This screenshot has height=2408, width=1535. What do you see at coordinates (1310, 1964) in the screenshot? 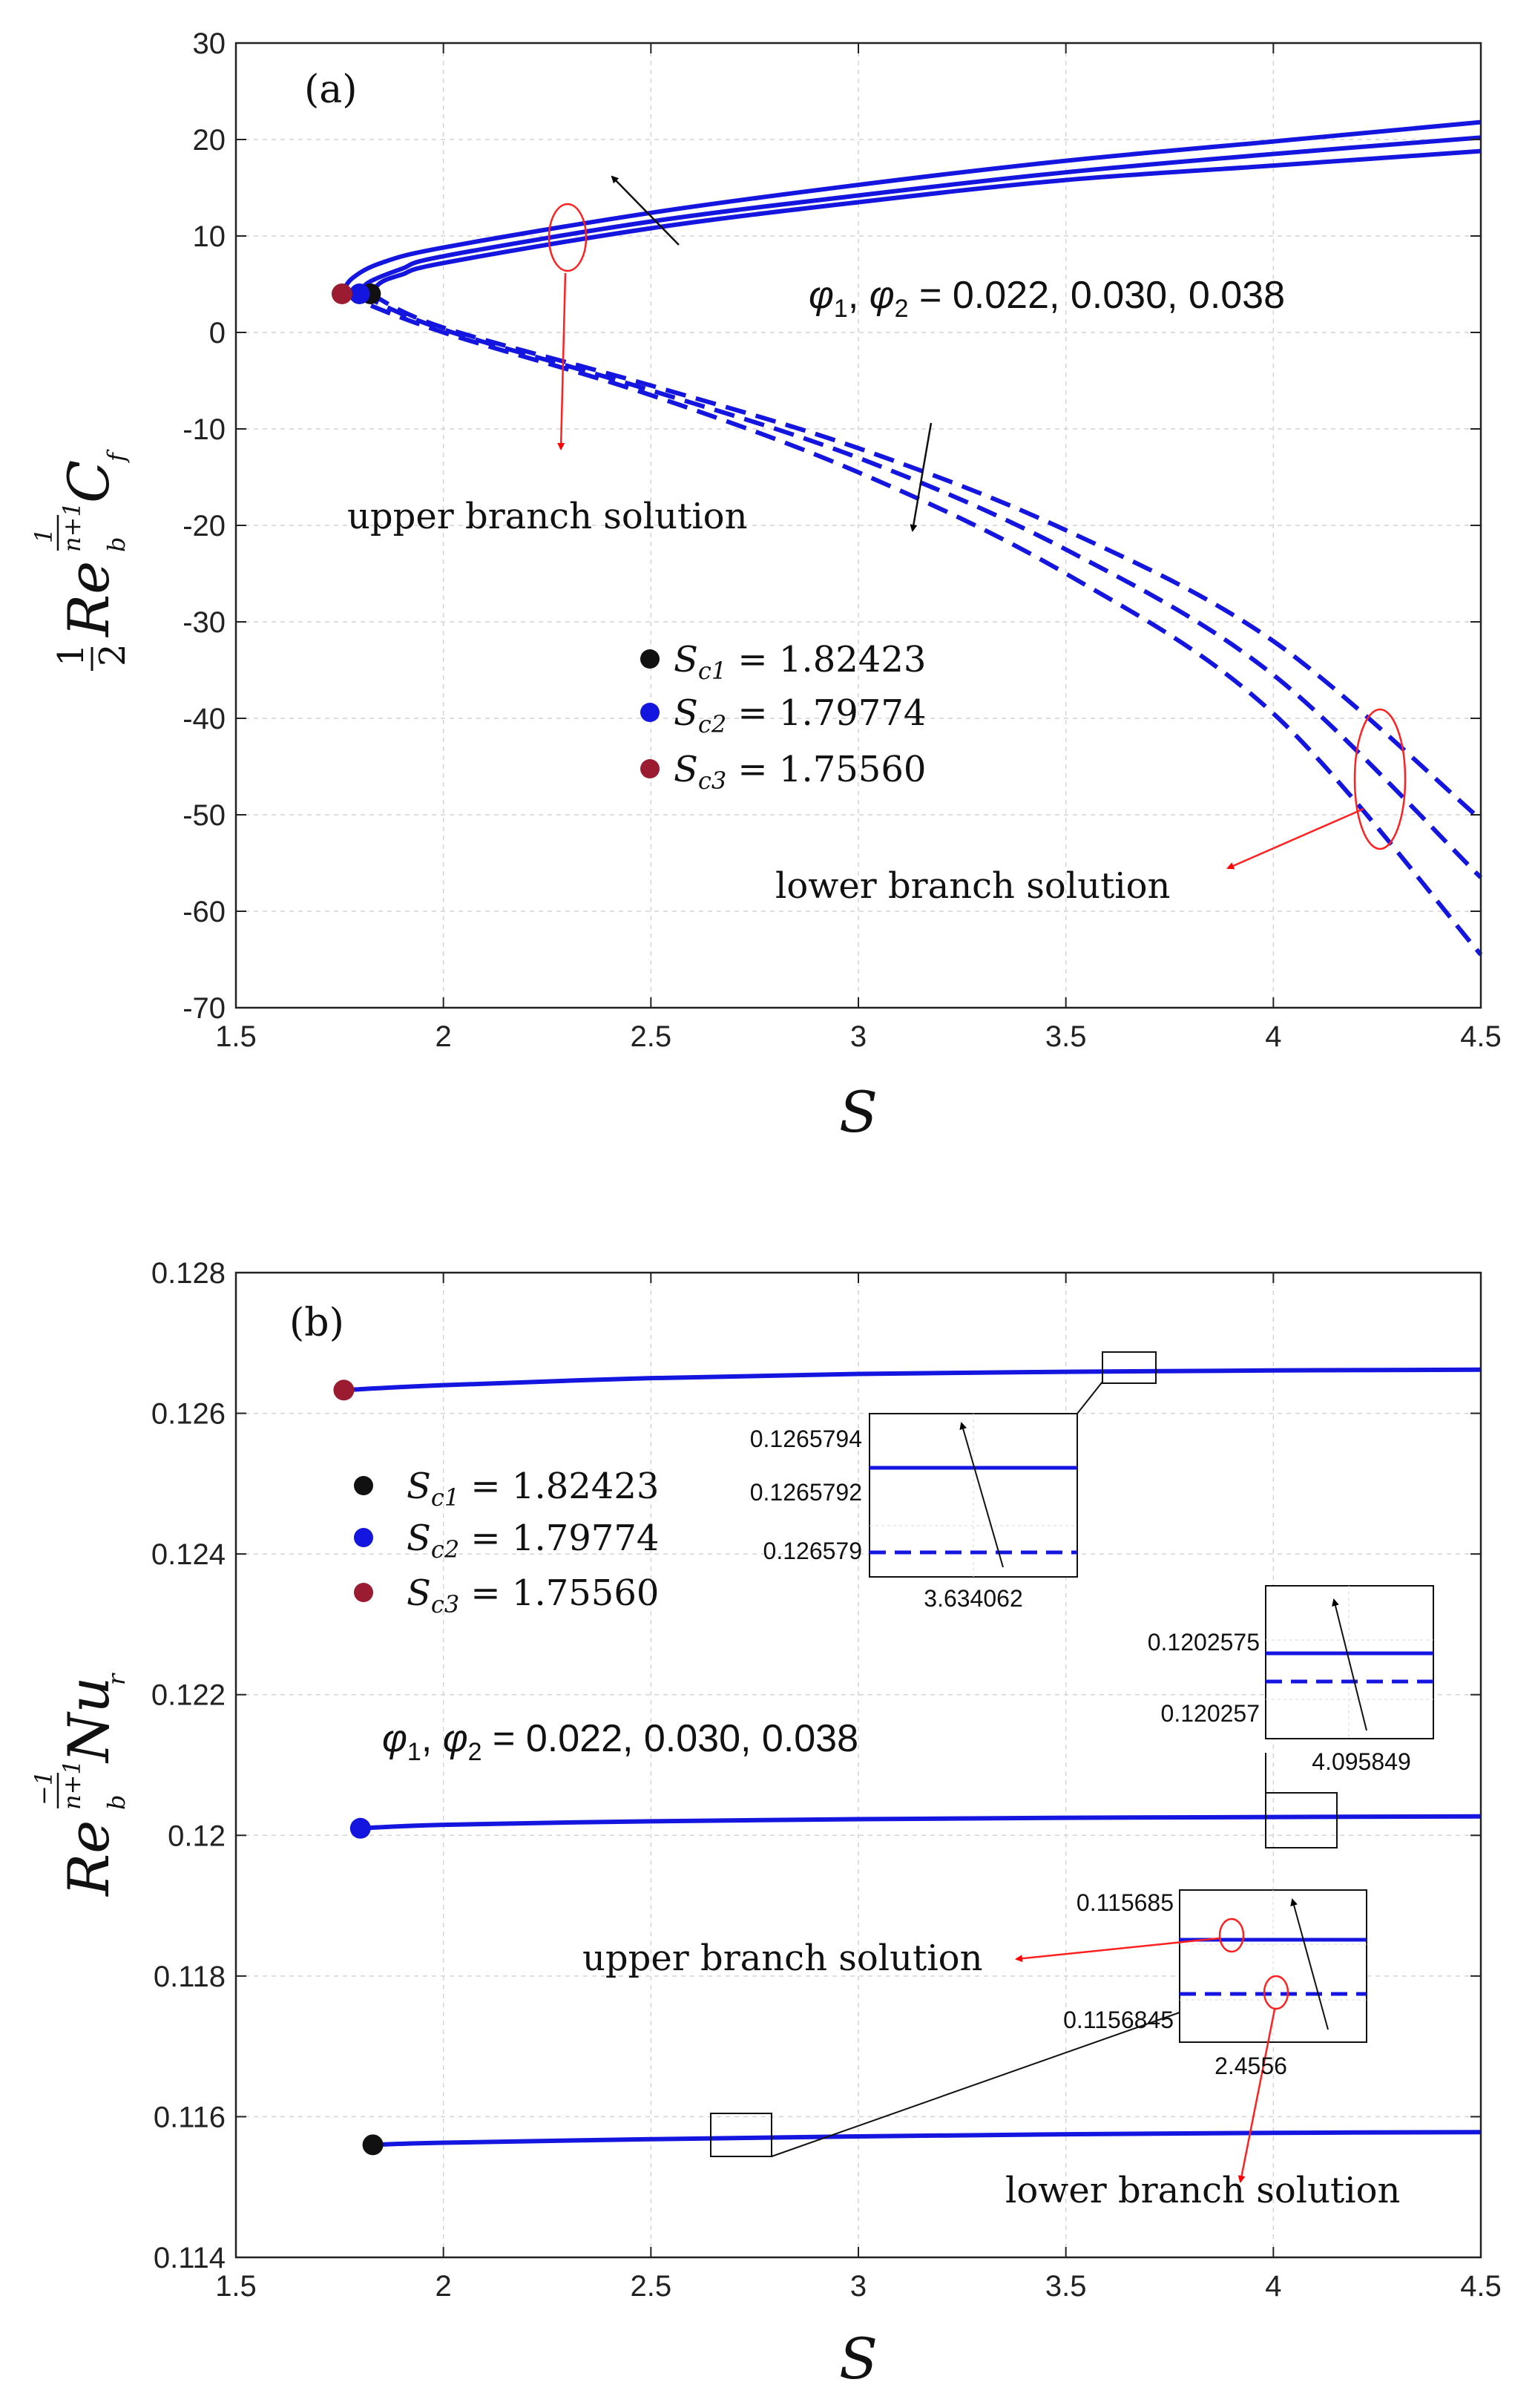
I see `inset-3-arrow` at bounding box center [1310, 1964].